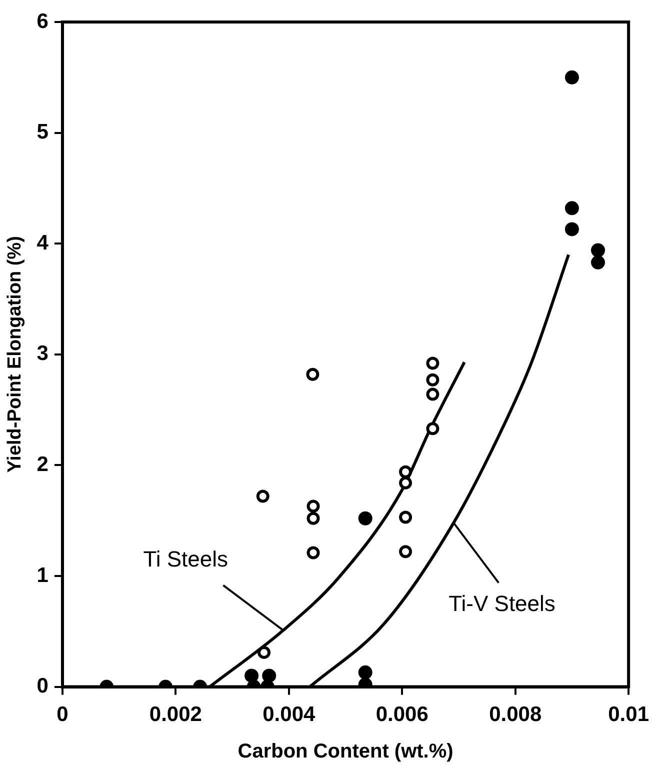 The image size is (657, 778). Describe the element at coordinates (42, 686) in the screenshot. I see `y-tick-label: 0` at that location.